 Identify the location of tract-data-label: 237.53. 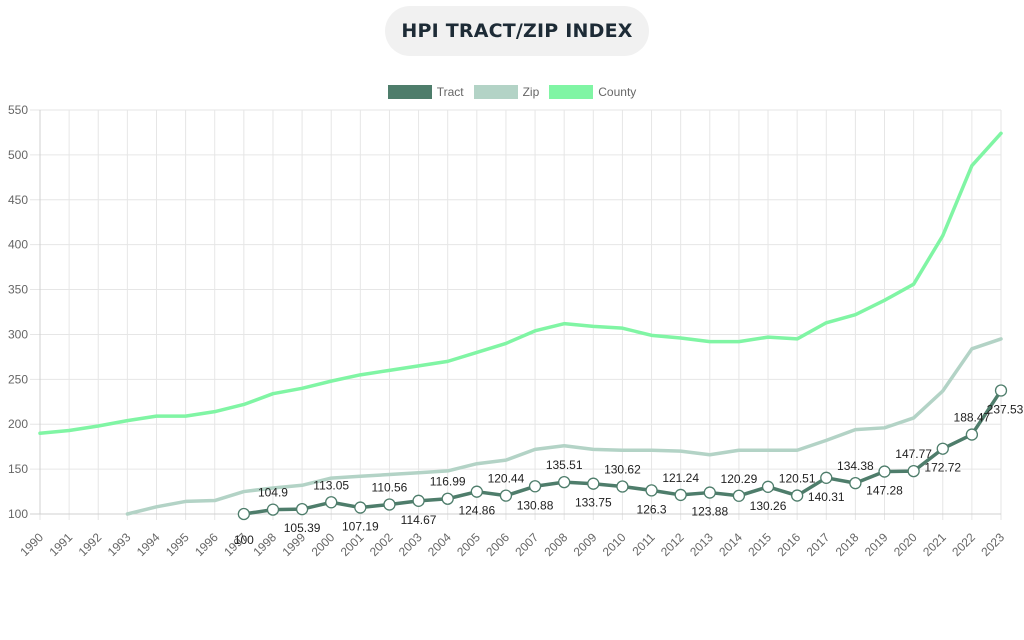
(1005, 410).